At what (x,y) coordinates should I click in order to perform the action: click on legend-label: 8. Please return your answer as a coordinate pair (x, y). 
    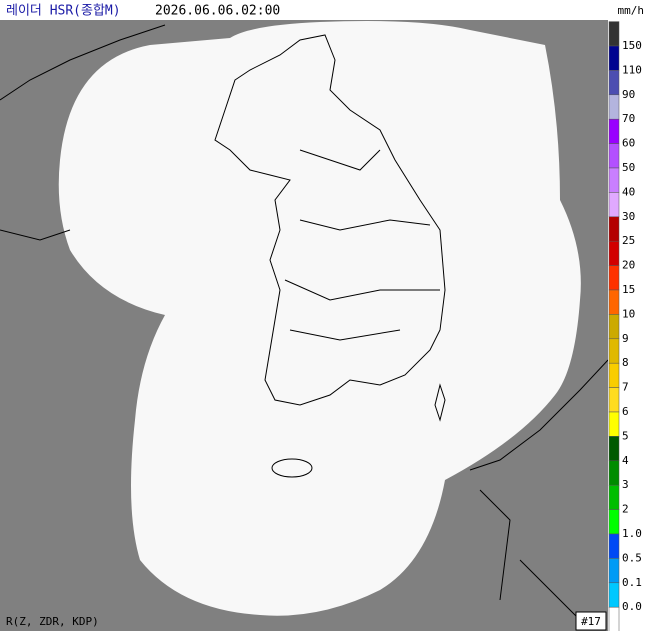
    Looking at the image, I should click on (625, 362).